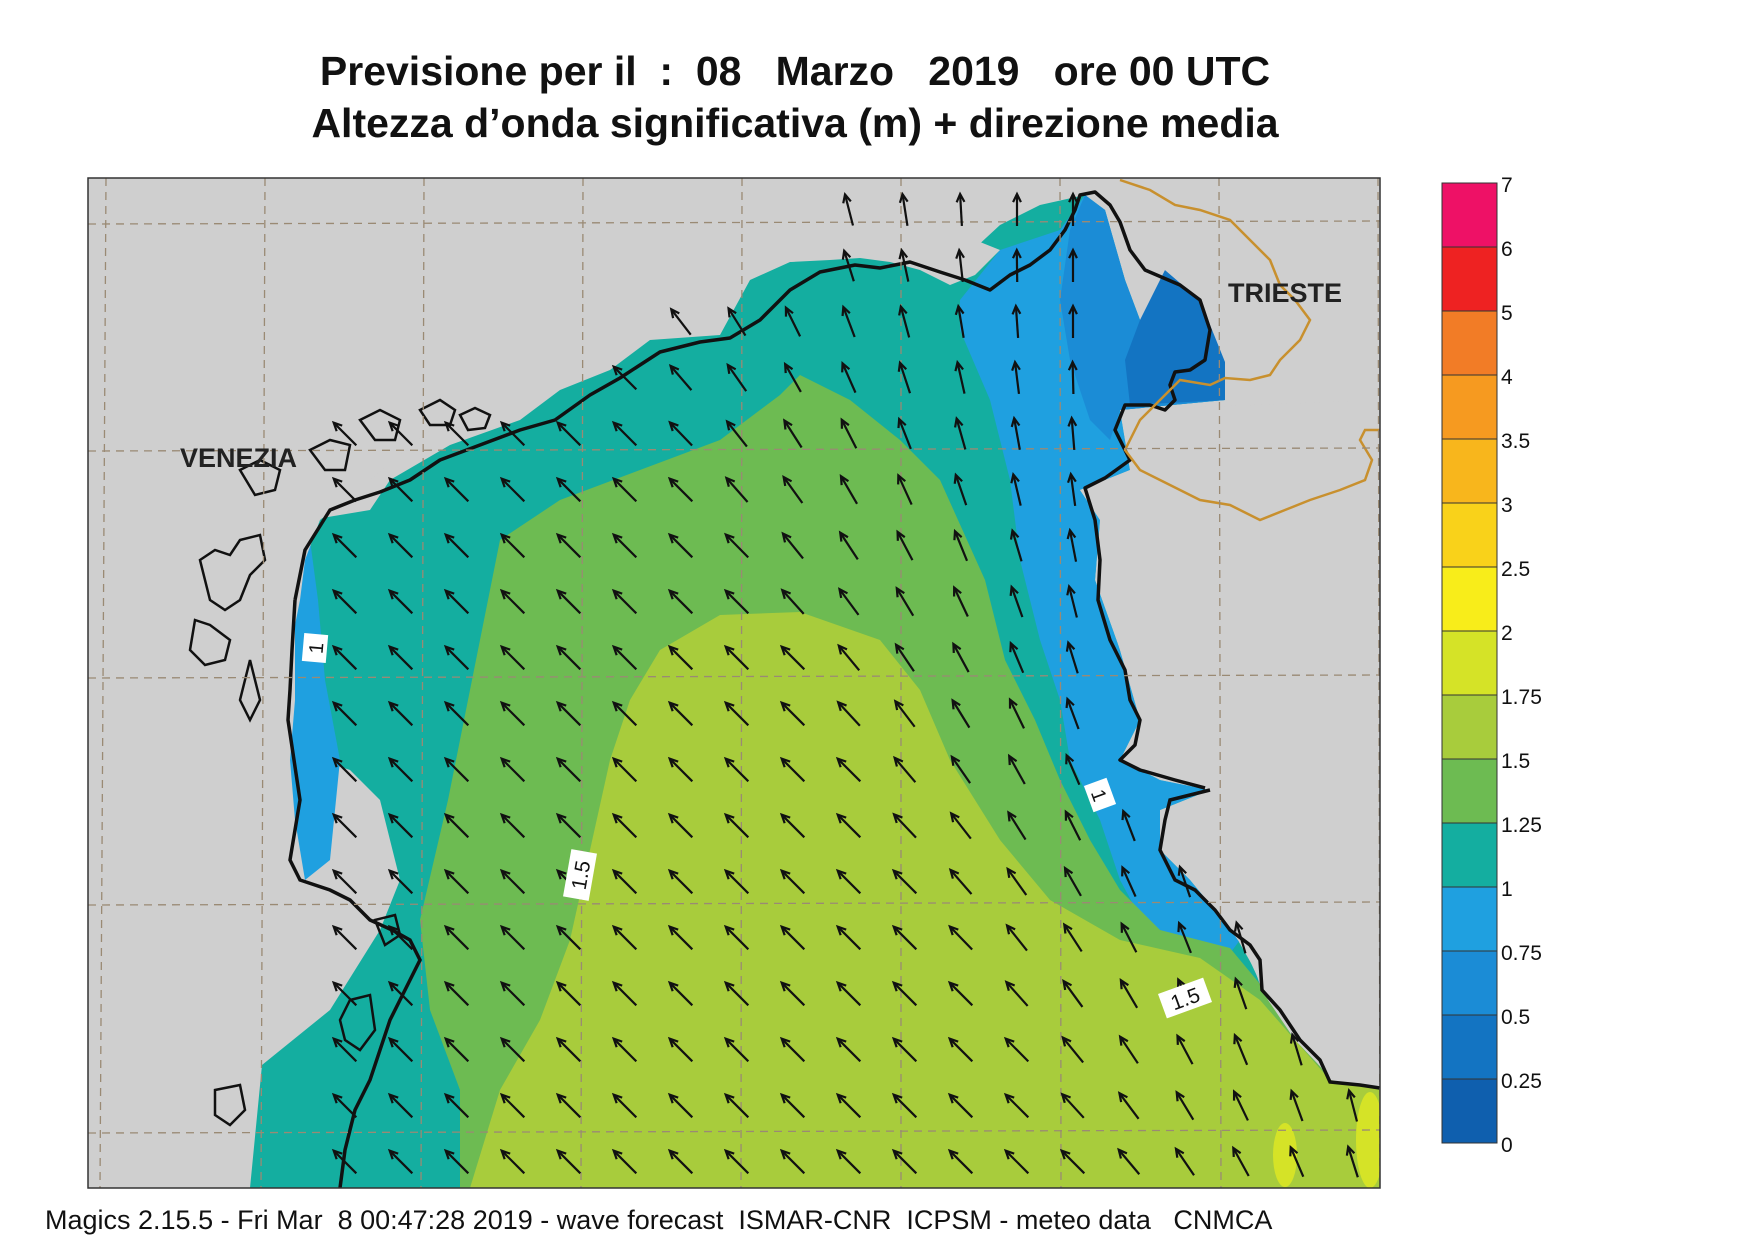  Describe the element at coordinates (314, 648) in the screenshot. I see `contour-label: 1` at that location.